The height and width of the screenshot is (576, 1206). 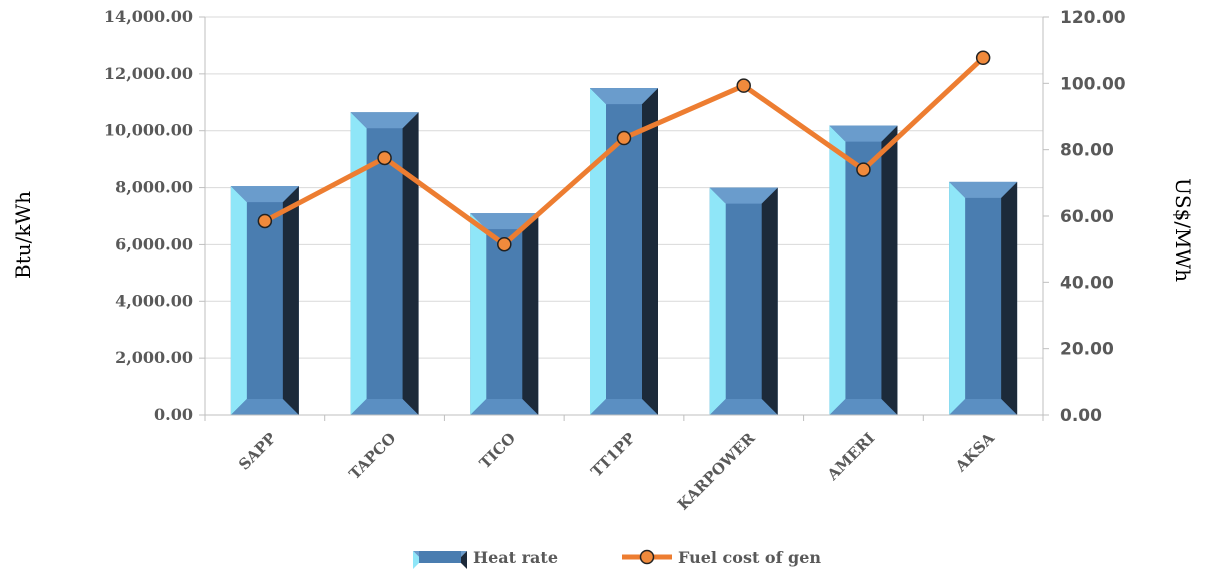 I want to click on category-label: TICO, so click(x=497, y=450).